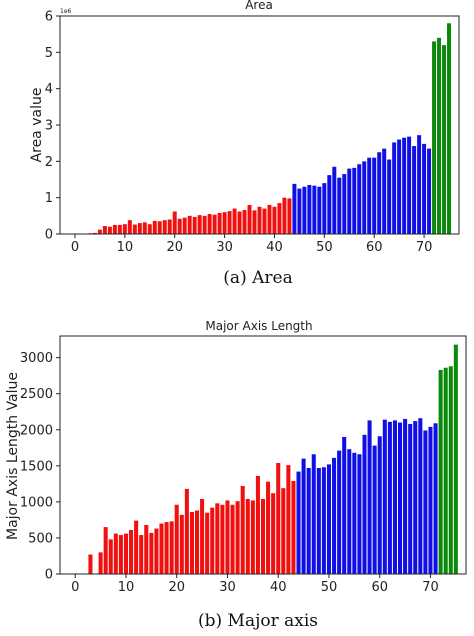  Describe the element at coordinates (36, 502) in the screenshot. I see `y-tick-label: 1000` at that location.